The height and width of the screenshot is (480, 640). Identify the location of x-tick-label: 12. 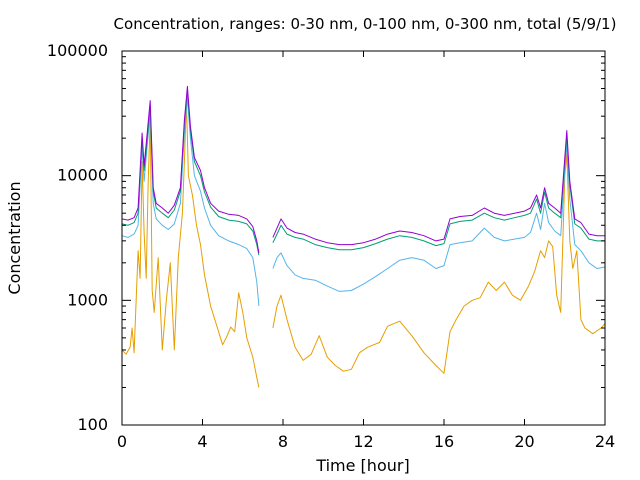
(363, 441).